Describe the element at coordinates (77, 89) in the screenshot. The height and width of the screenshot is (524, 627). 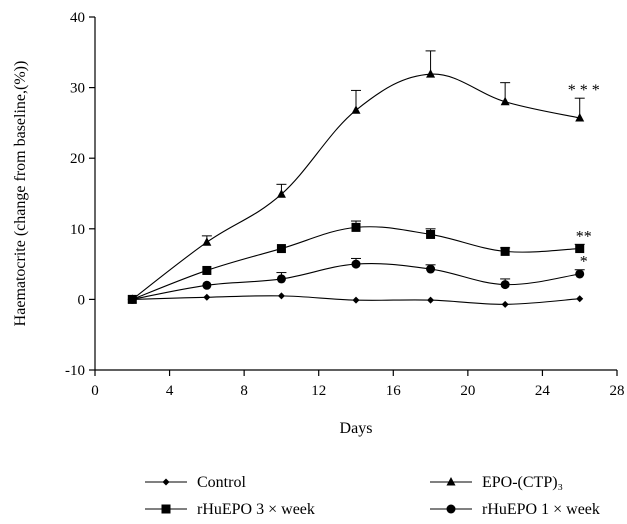
I see `y-tick-label: 30` at that location.